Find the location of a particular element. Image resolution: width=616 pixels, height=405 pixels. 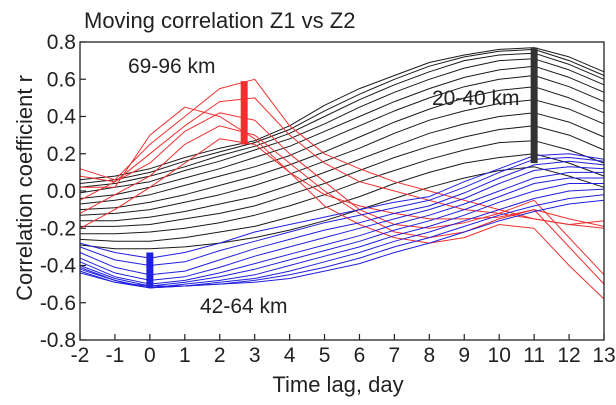

y-tick-label: 0.8 is located at coordinates (61, 42).